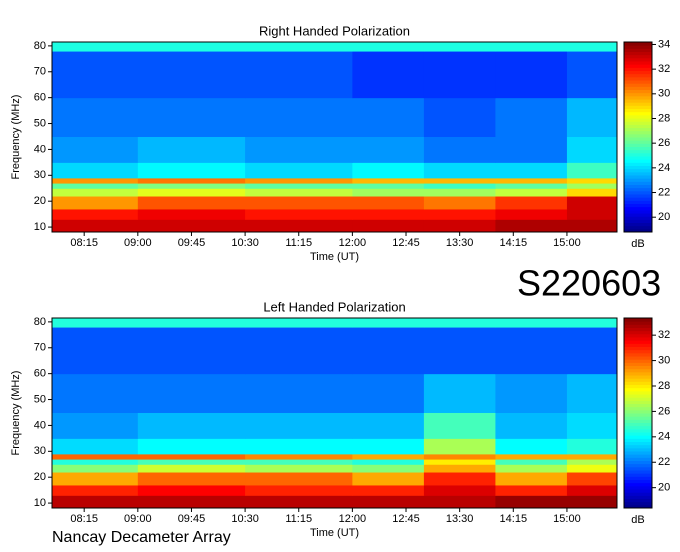  I want to click on x-axis-label: Time (UT), so click(334, 257).